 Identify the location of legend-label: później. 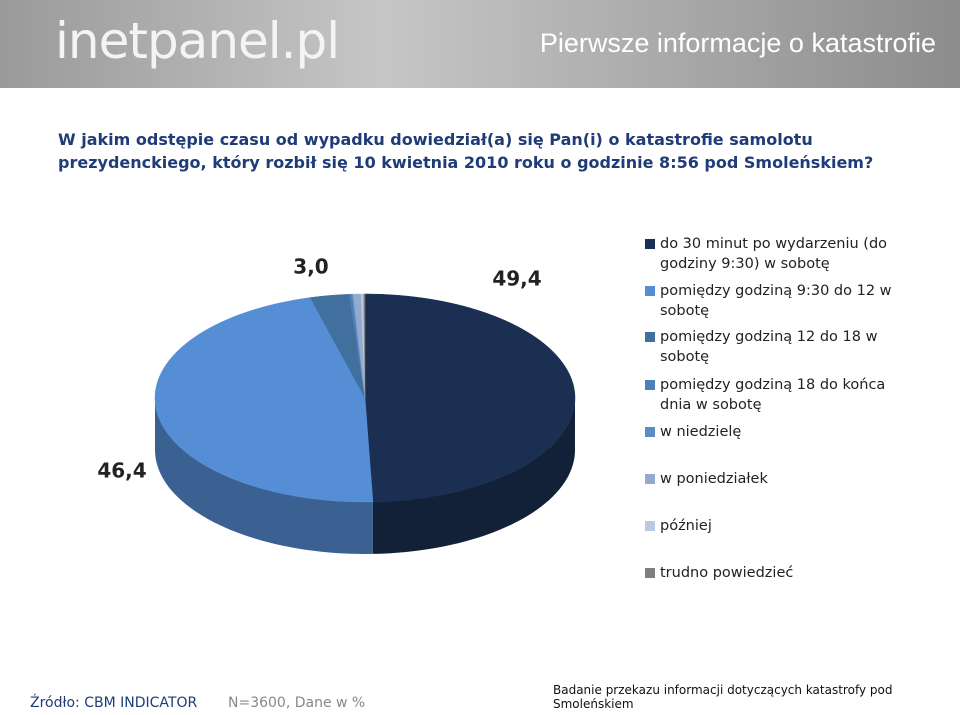
(686, 526).